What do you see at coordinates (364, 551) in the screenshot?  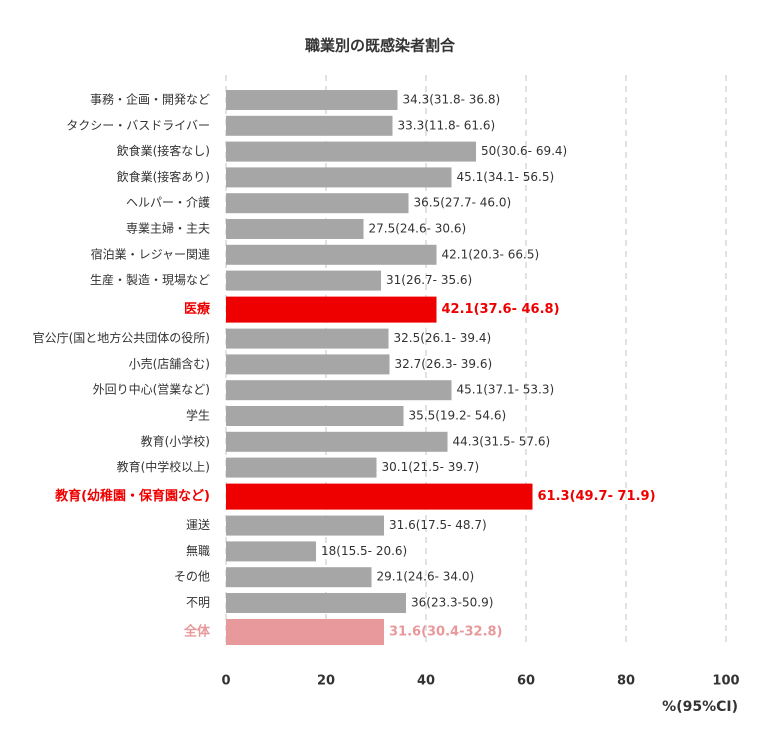 I see `data-label: 18(15.5- 20.6)` at bounding box center [364, 551].